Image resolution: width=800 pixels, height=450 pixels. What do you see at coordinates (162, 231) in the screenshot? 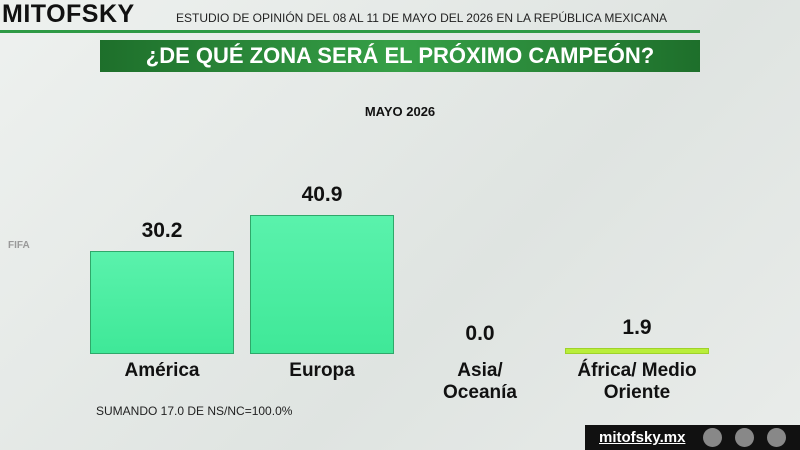
I see `value-label: 30.2` at bounding box center [162, 231].